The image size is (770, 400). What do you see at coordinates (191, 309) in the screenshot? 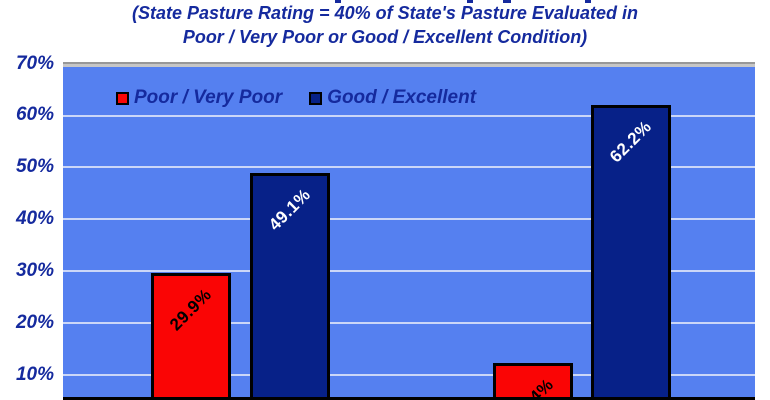
I see `bar-data-label: 29.9%` at bounding box center [191, 309].